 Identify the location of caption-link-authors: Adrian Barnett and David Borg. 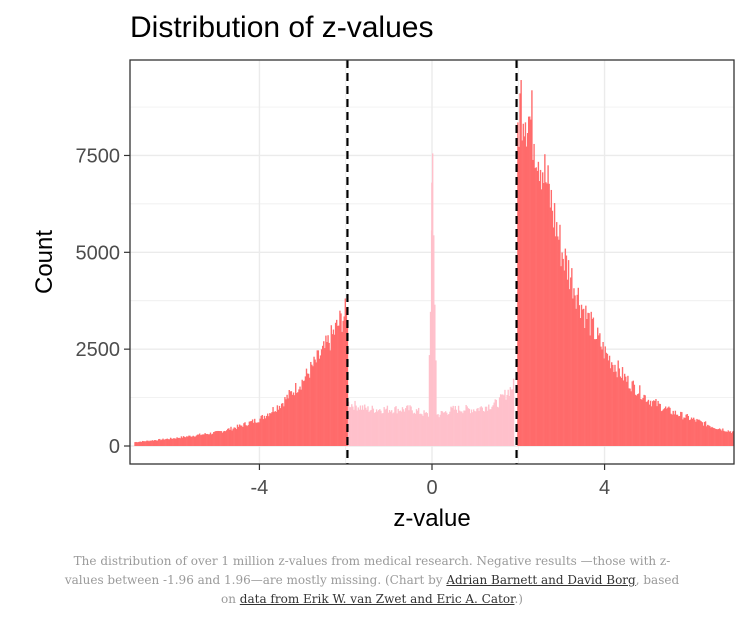
(541, 580).